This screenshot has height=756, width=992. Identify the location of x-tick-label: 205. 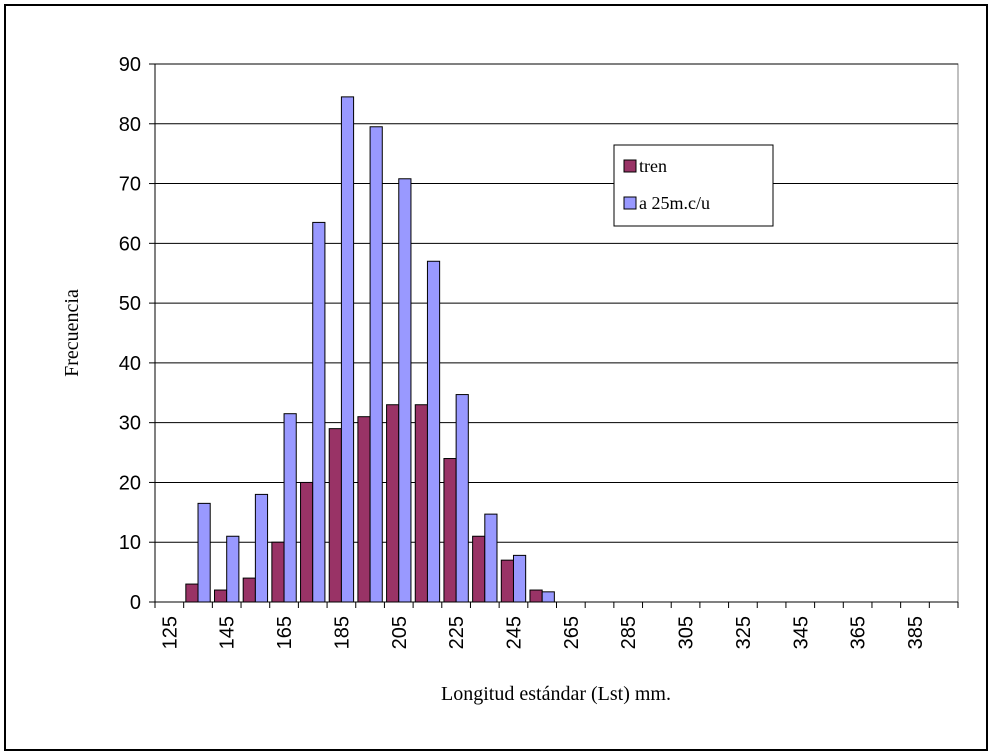
(400, 632).